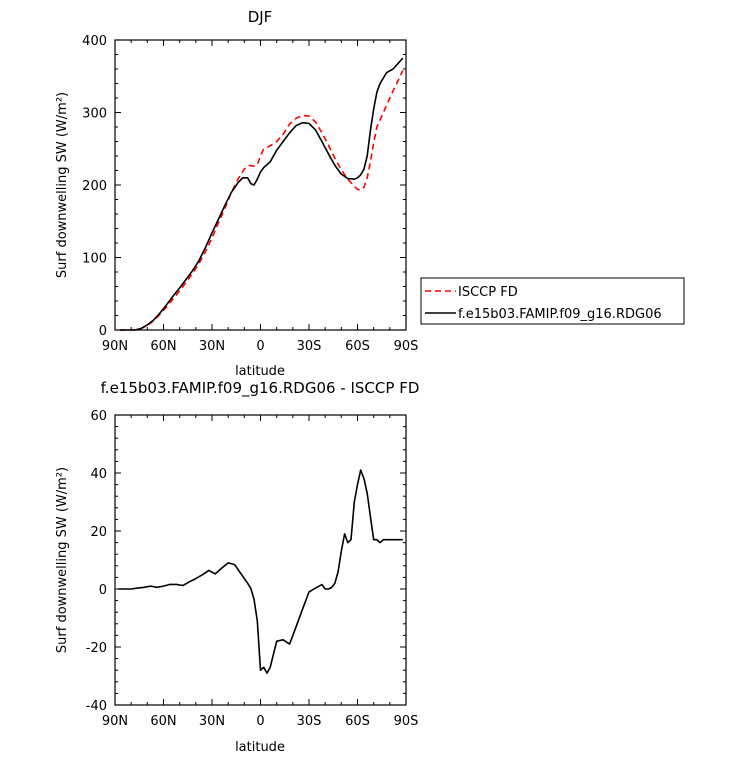 The image size is (733, 757). I want to click on legend-box, so click(552, 301).